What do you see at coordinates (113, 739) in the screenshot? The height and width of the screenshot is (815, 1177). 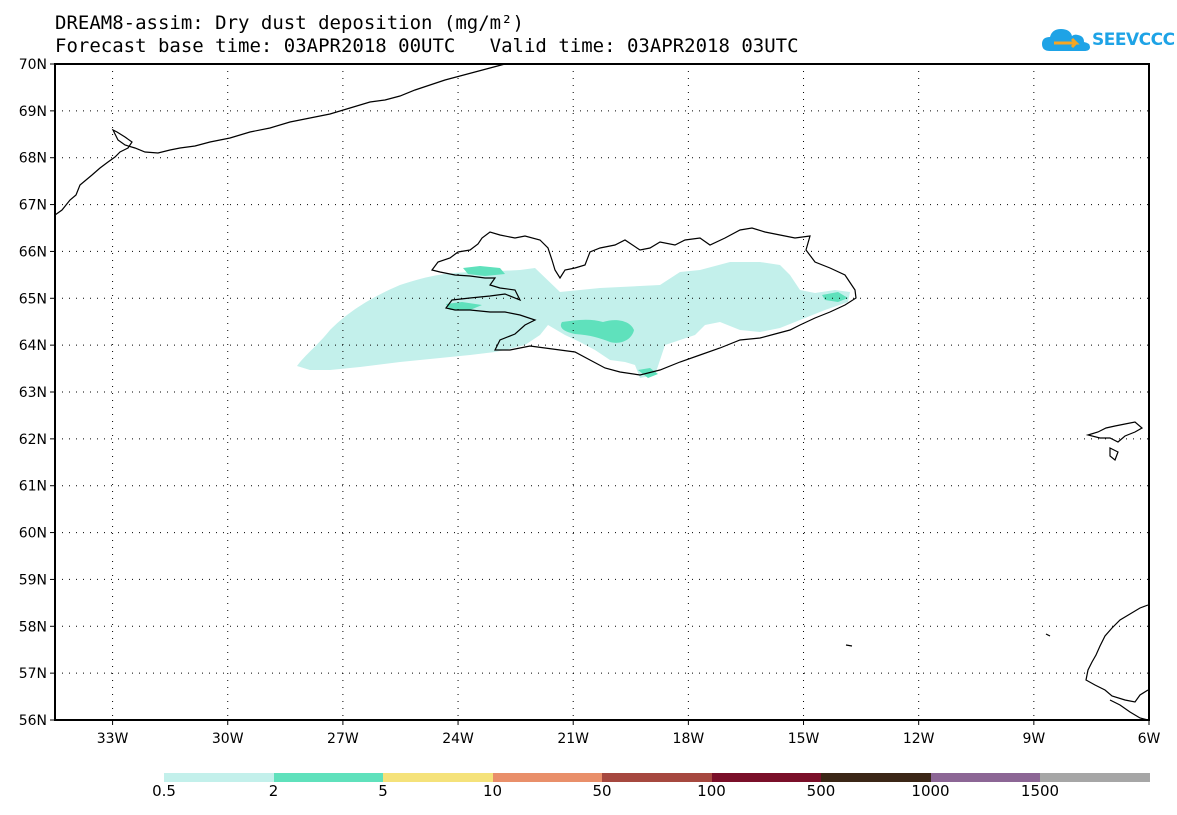 I see `lon-tick-label: 33W` at bounding box center [113, 739].